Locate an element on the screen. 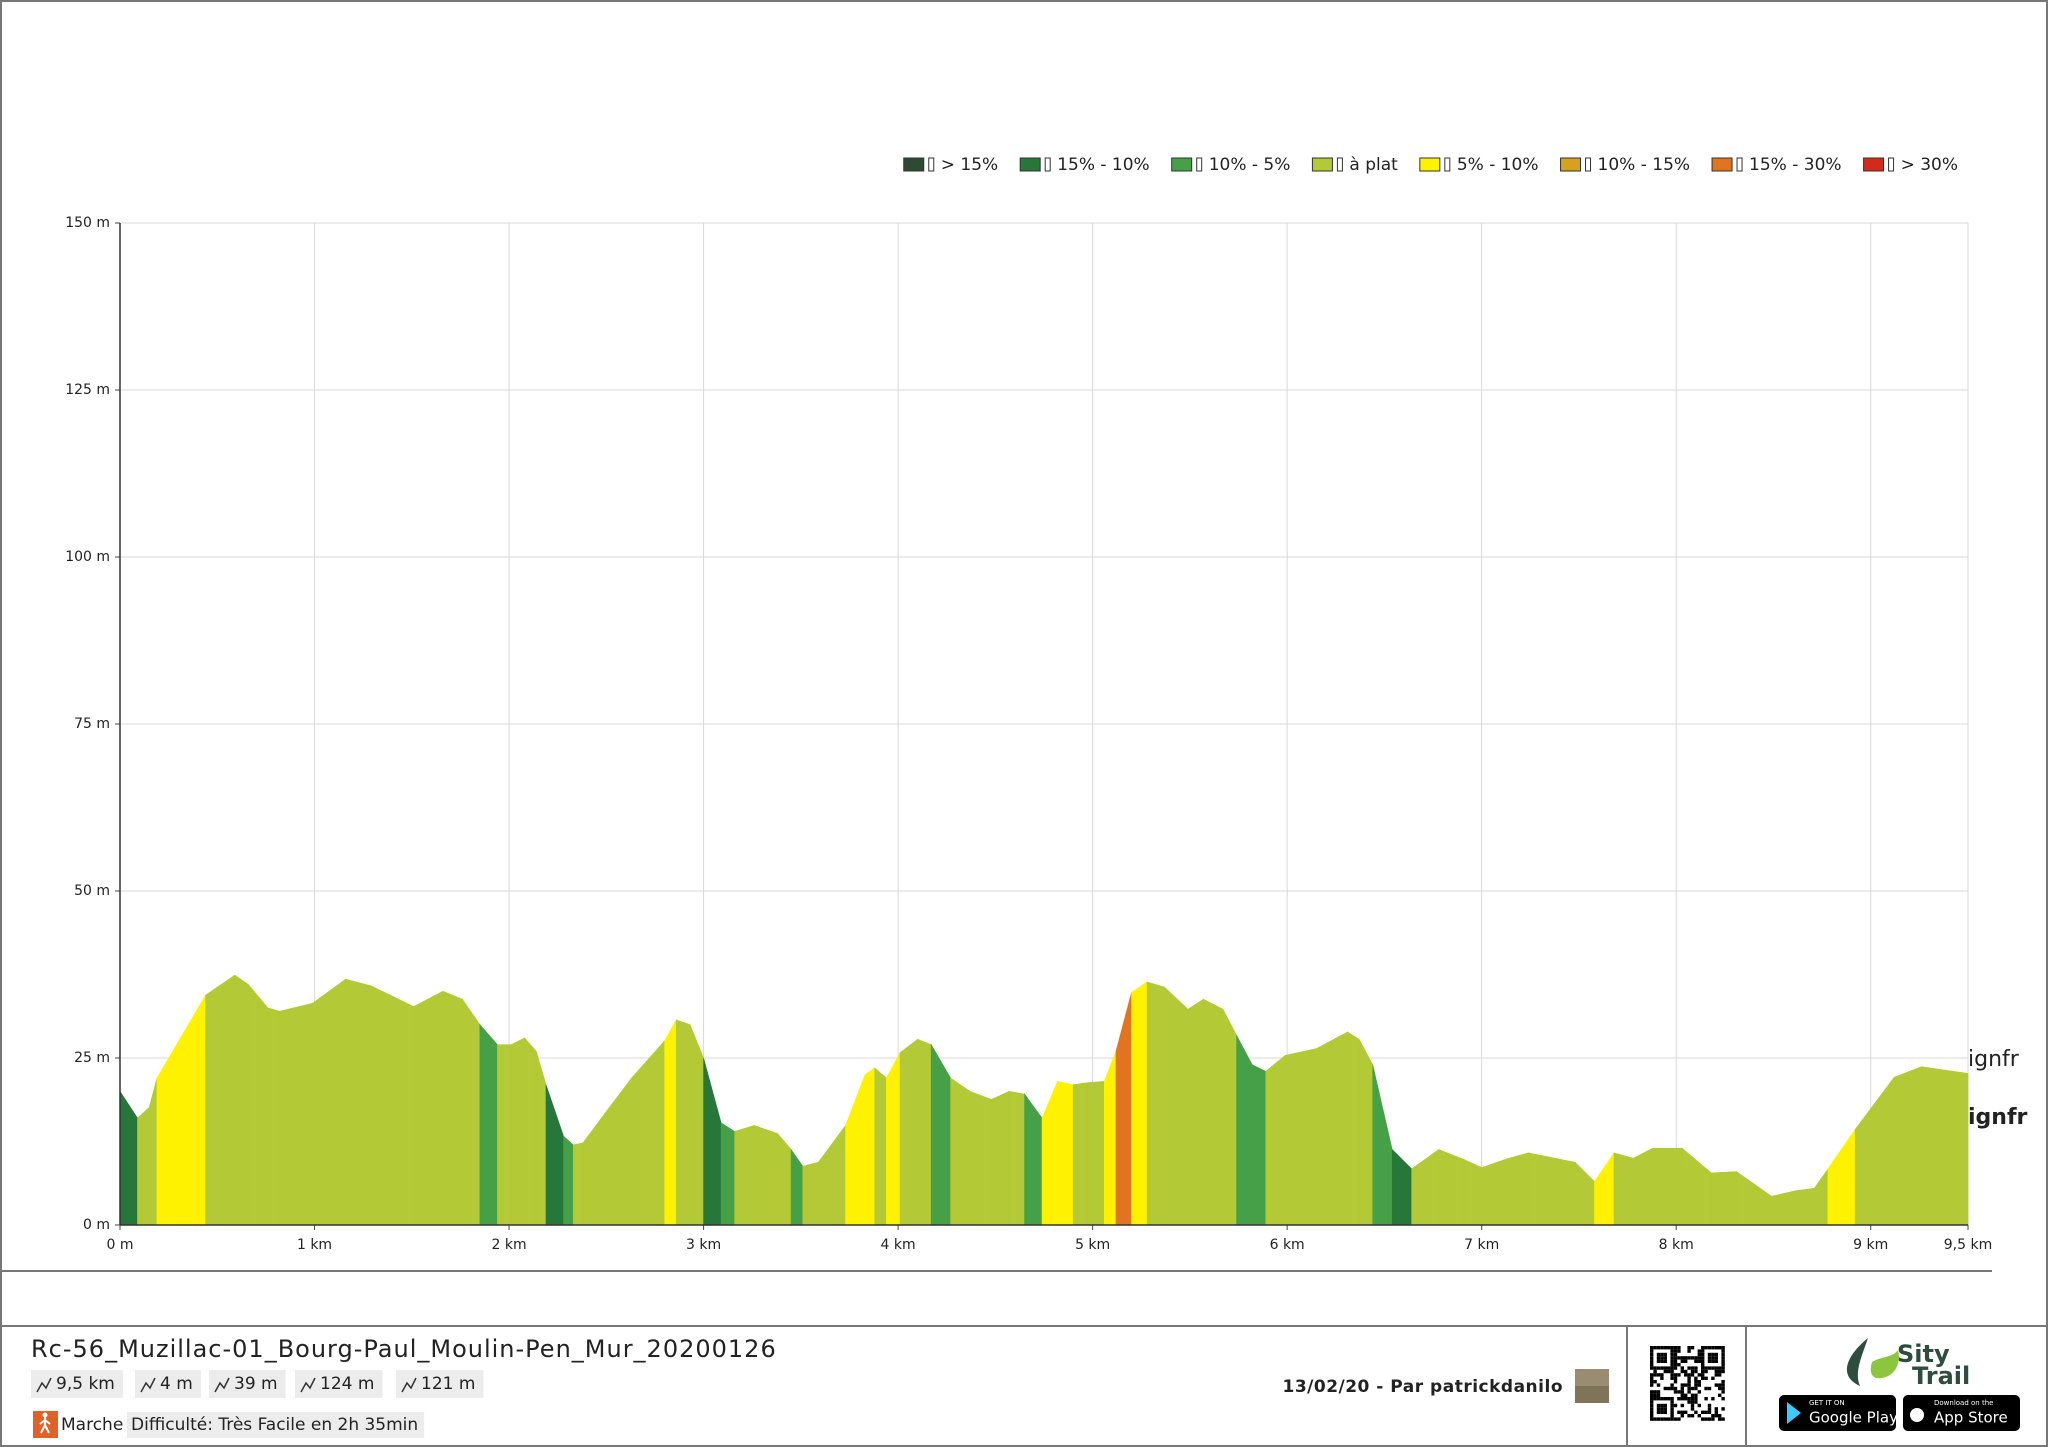 The image size is (2048, 1447). google-play-badge is located at coordinates (1837, 1413).